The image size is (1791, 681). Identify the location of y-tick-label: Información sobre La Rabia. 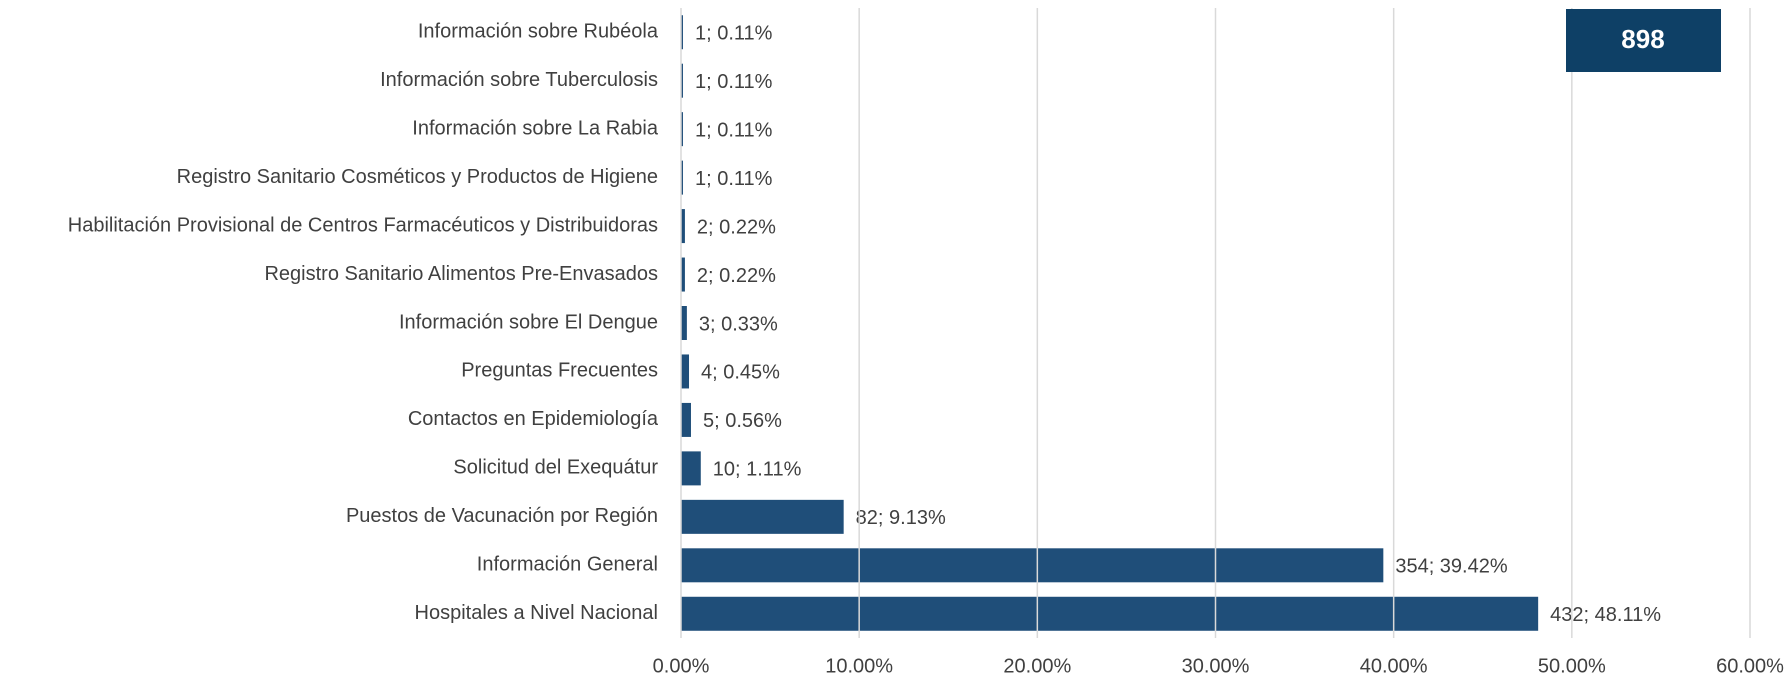
(535, 128).